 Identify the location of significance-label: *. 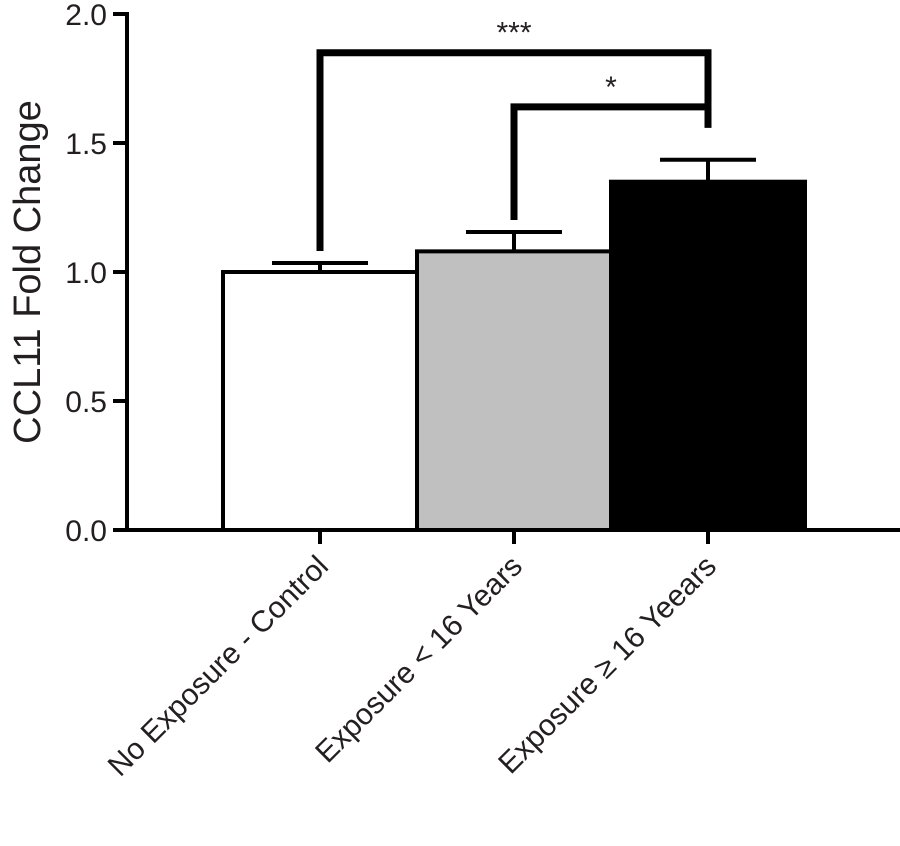
(611, 87).